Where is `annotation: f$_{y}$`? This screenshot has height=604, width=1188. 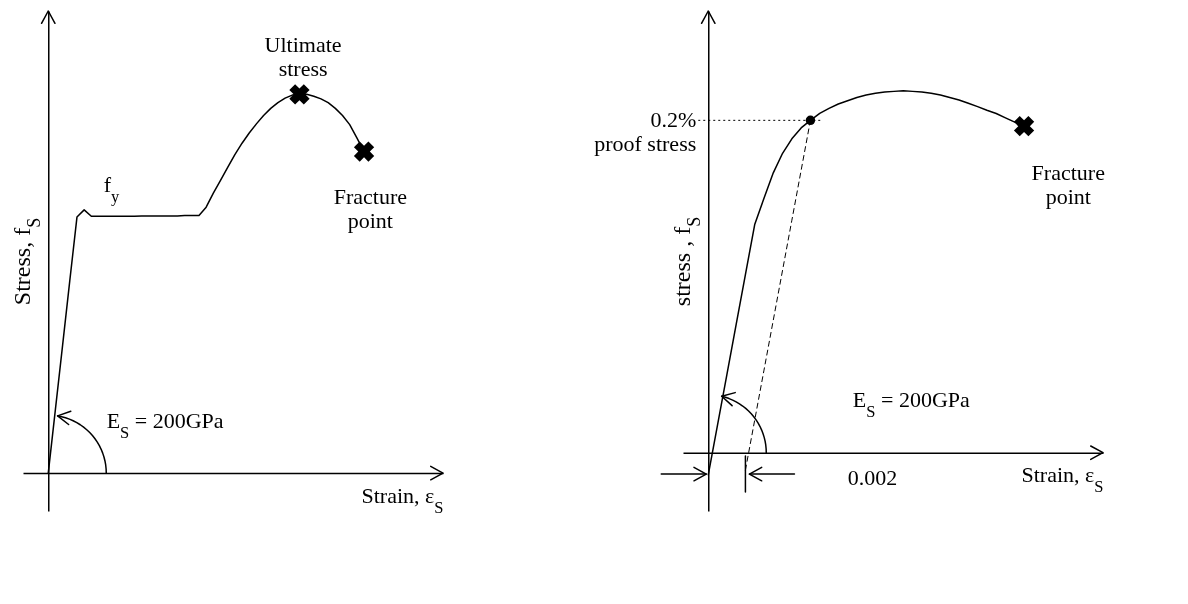 annotation: f$_{y}$ is located at coordinates (111, 189).